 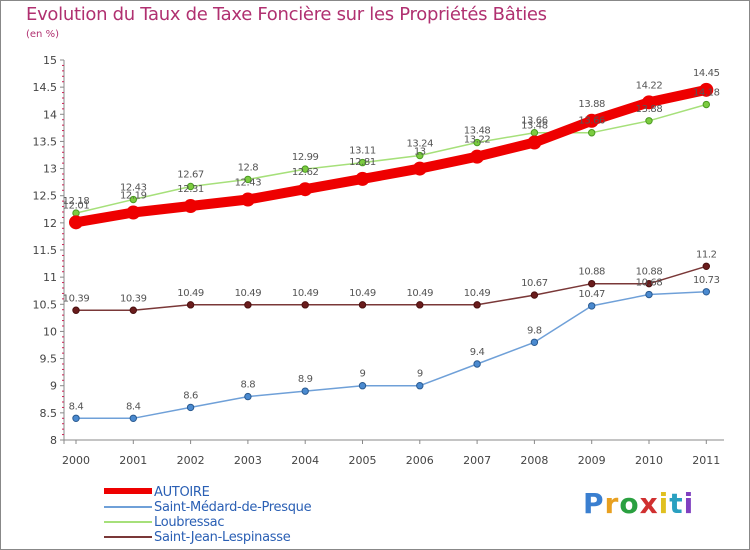 I want to click on y-tick-label: 13, so click(x=50, y=169).